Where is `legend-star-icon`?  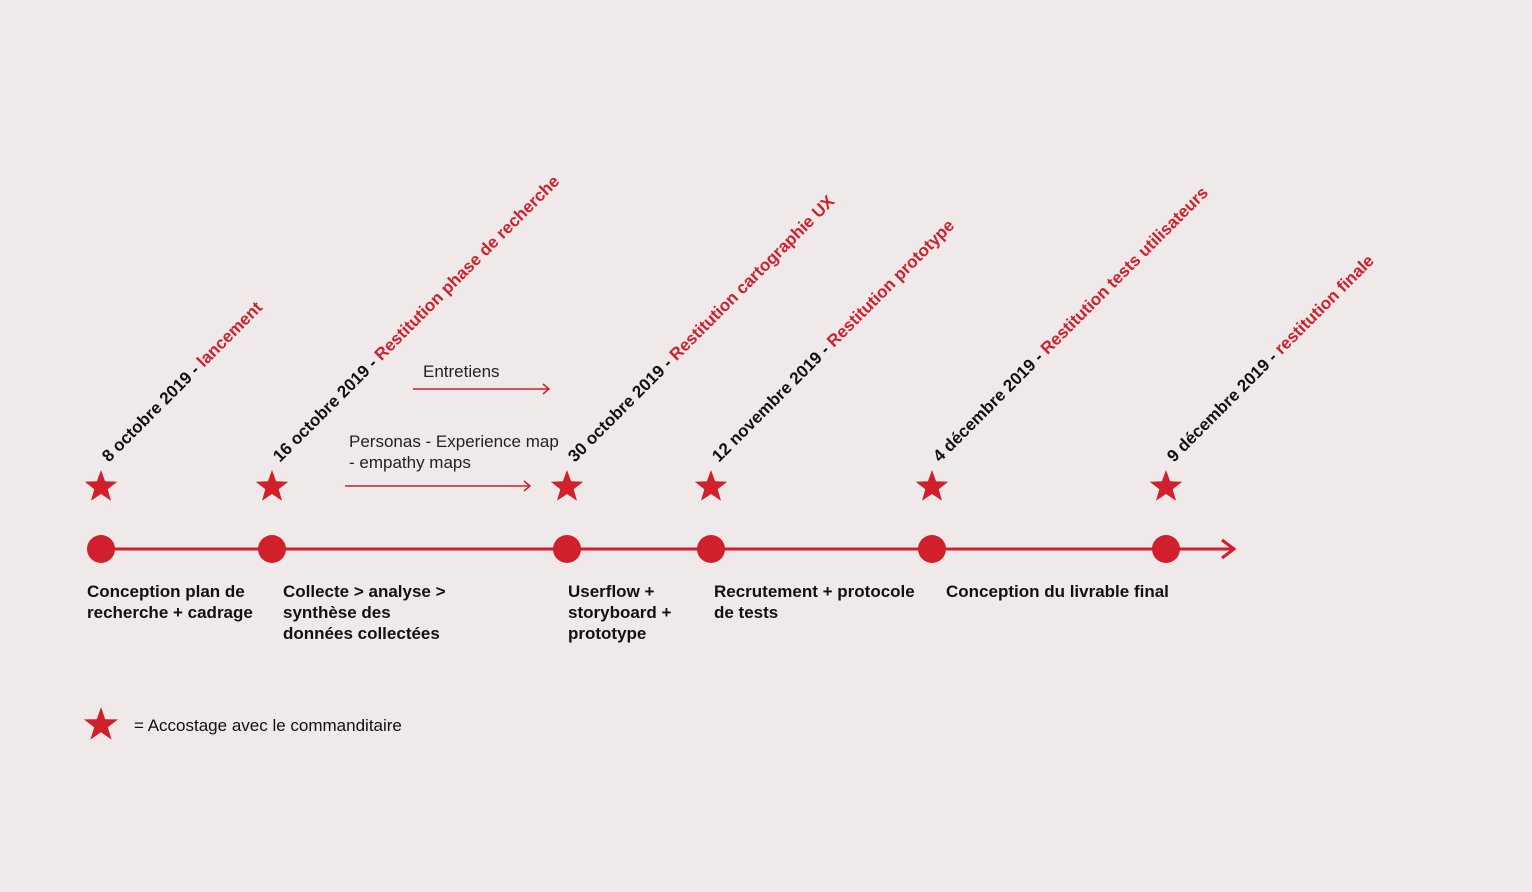 legend-star-icon is located at coordinates (101, 723).